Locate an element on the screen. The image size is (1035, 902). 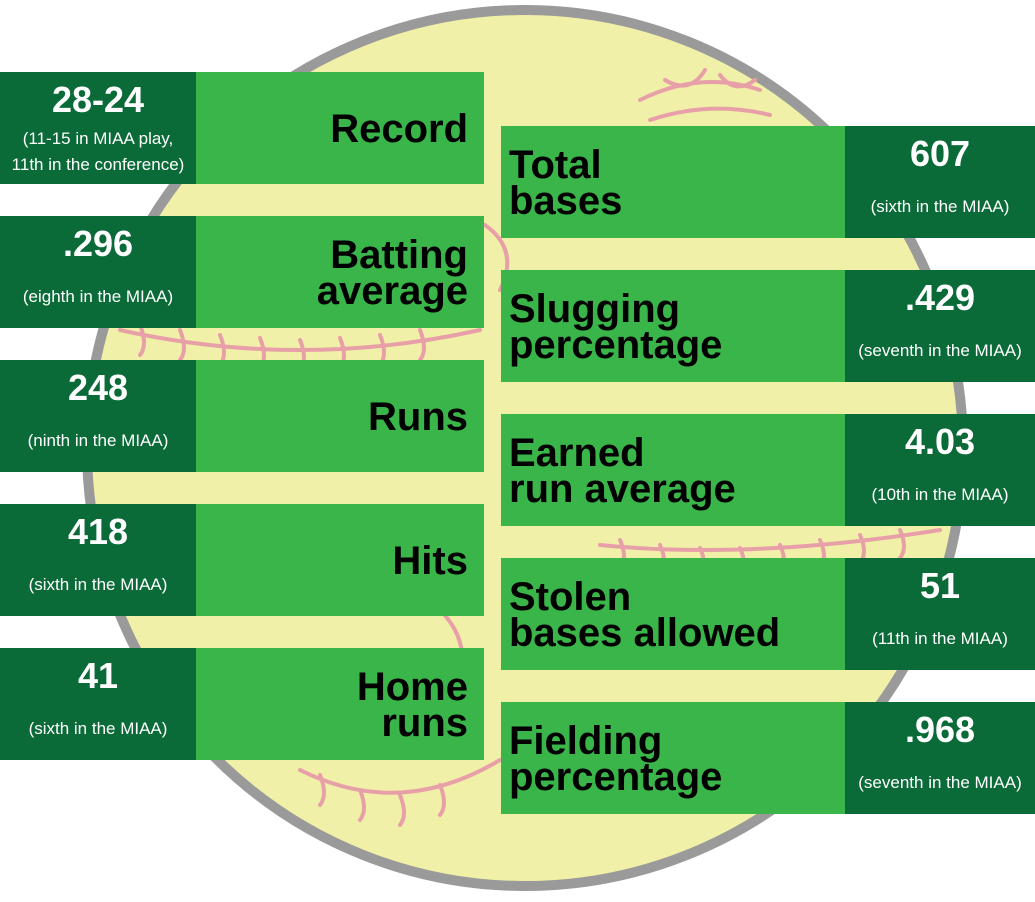
stat-label: Earned is located at coordinates (577, 453).